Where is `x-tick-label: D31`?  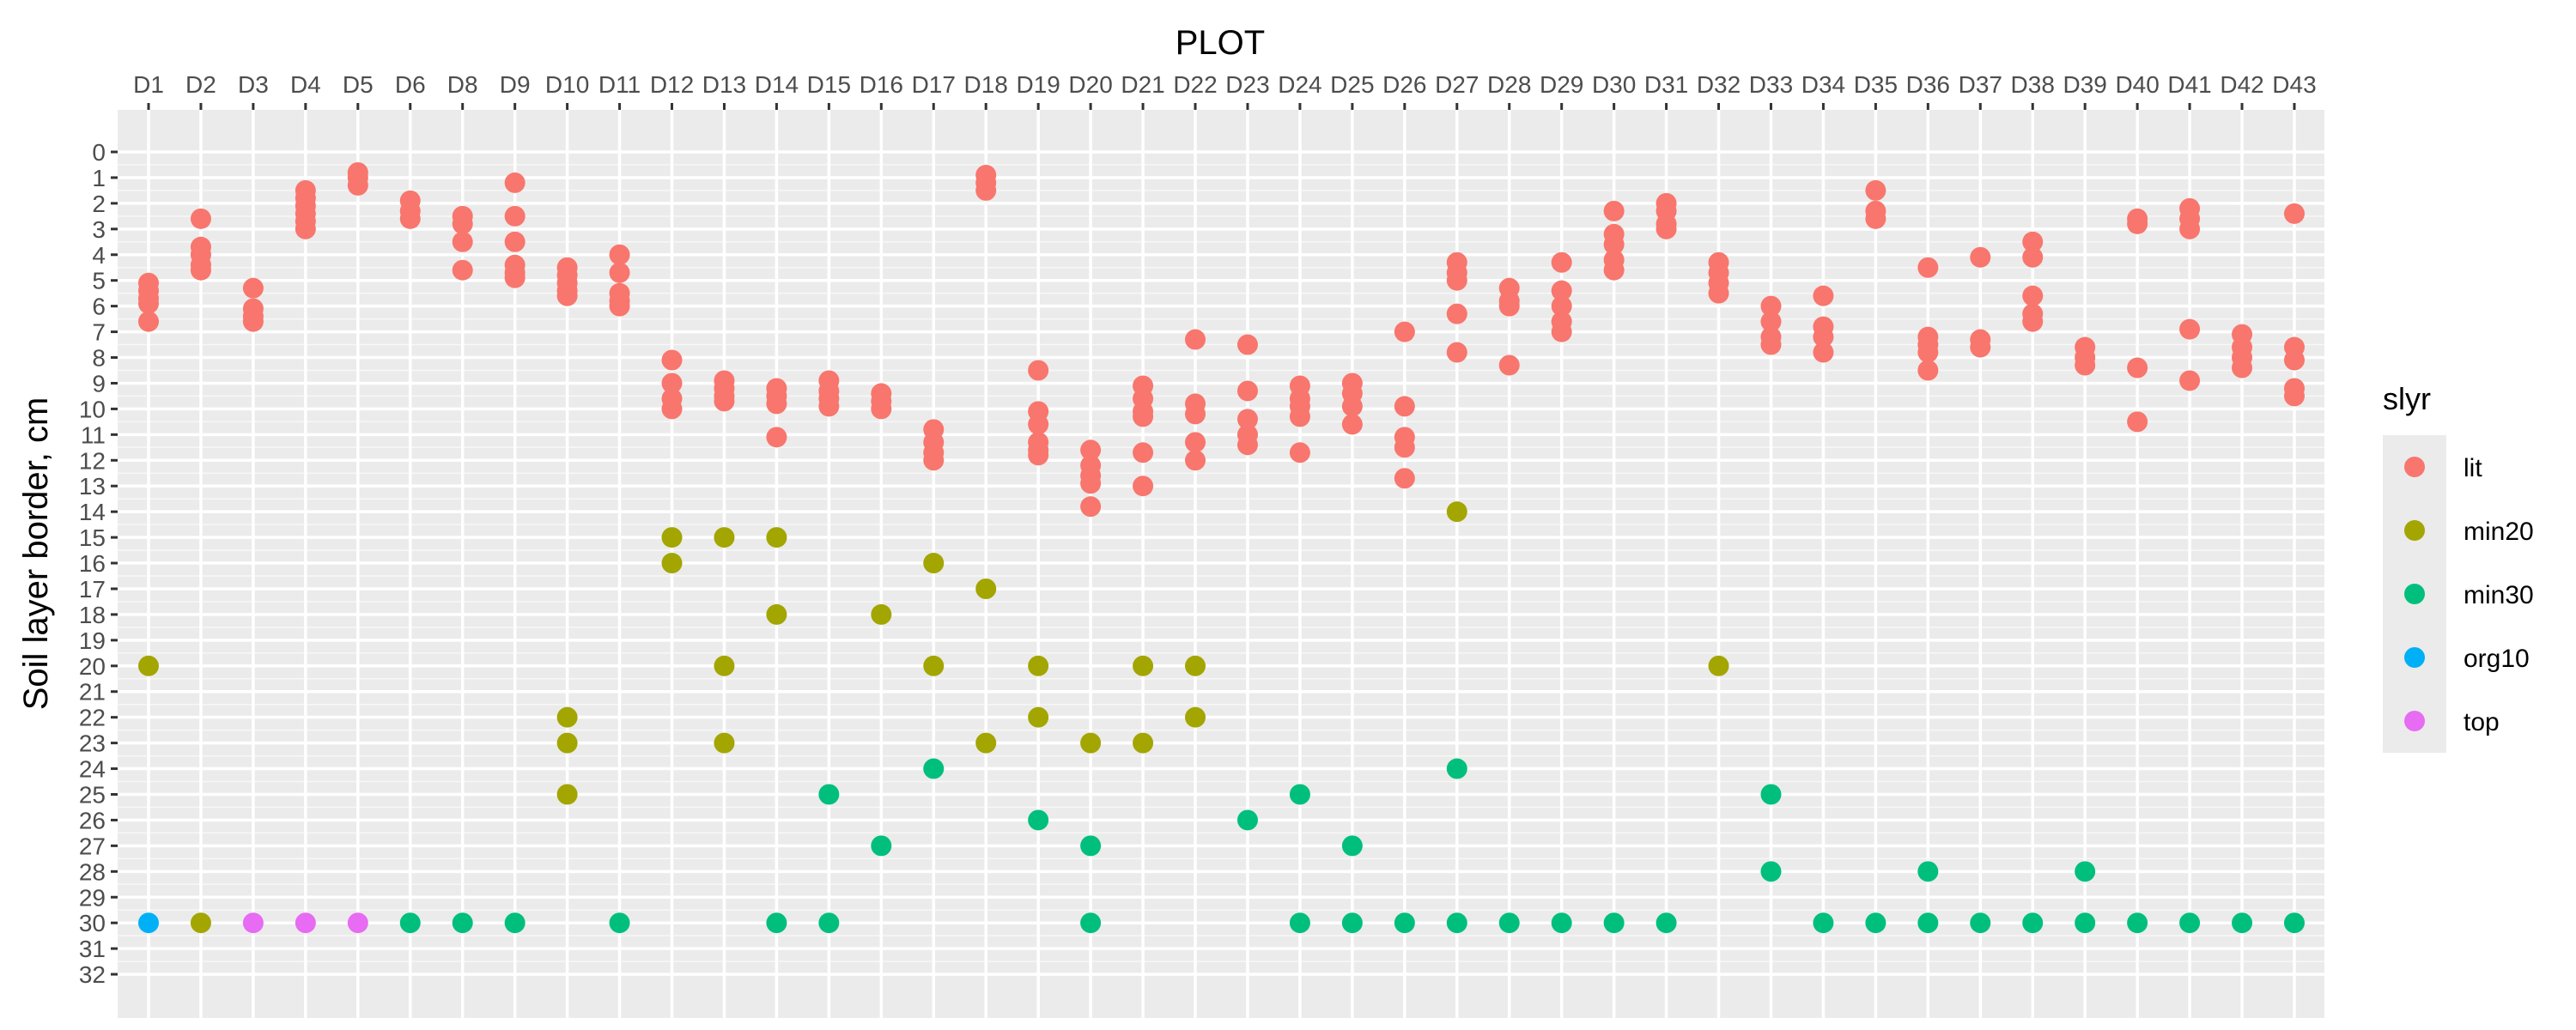 x-tick-label: D31 is located at coordinates (1666, 84).